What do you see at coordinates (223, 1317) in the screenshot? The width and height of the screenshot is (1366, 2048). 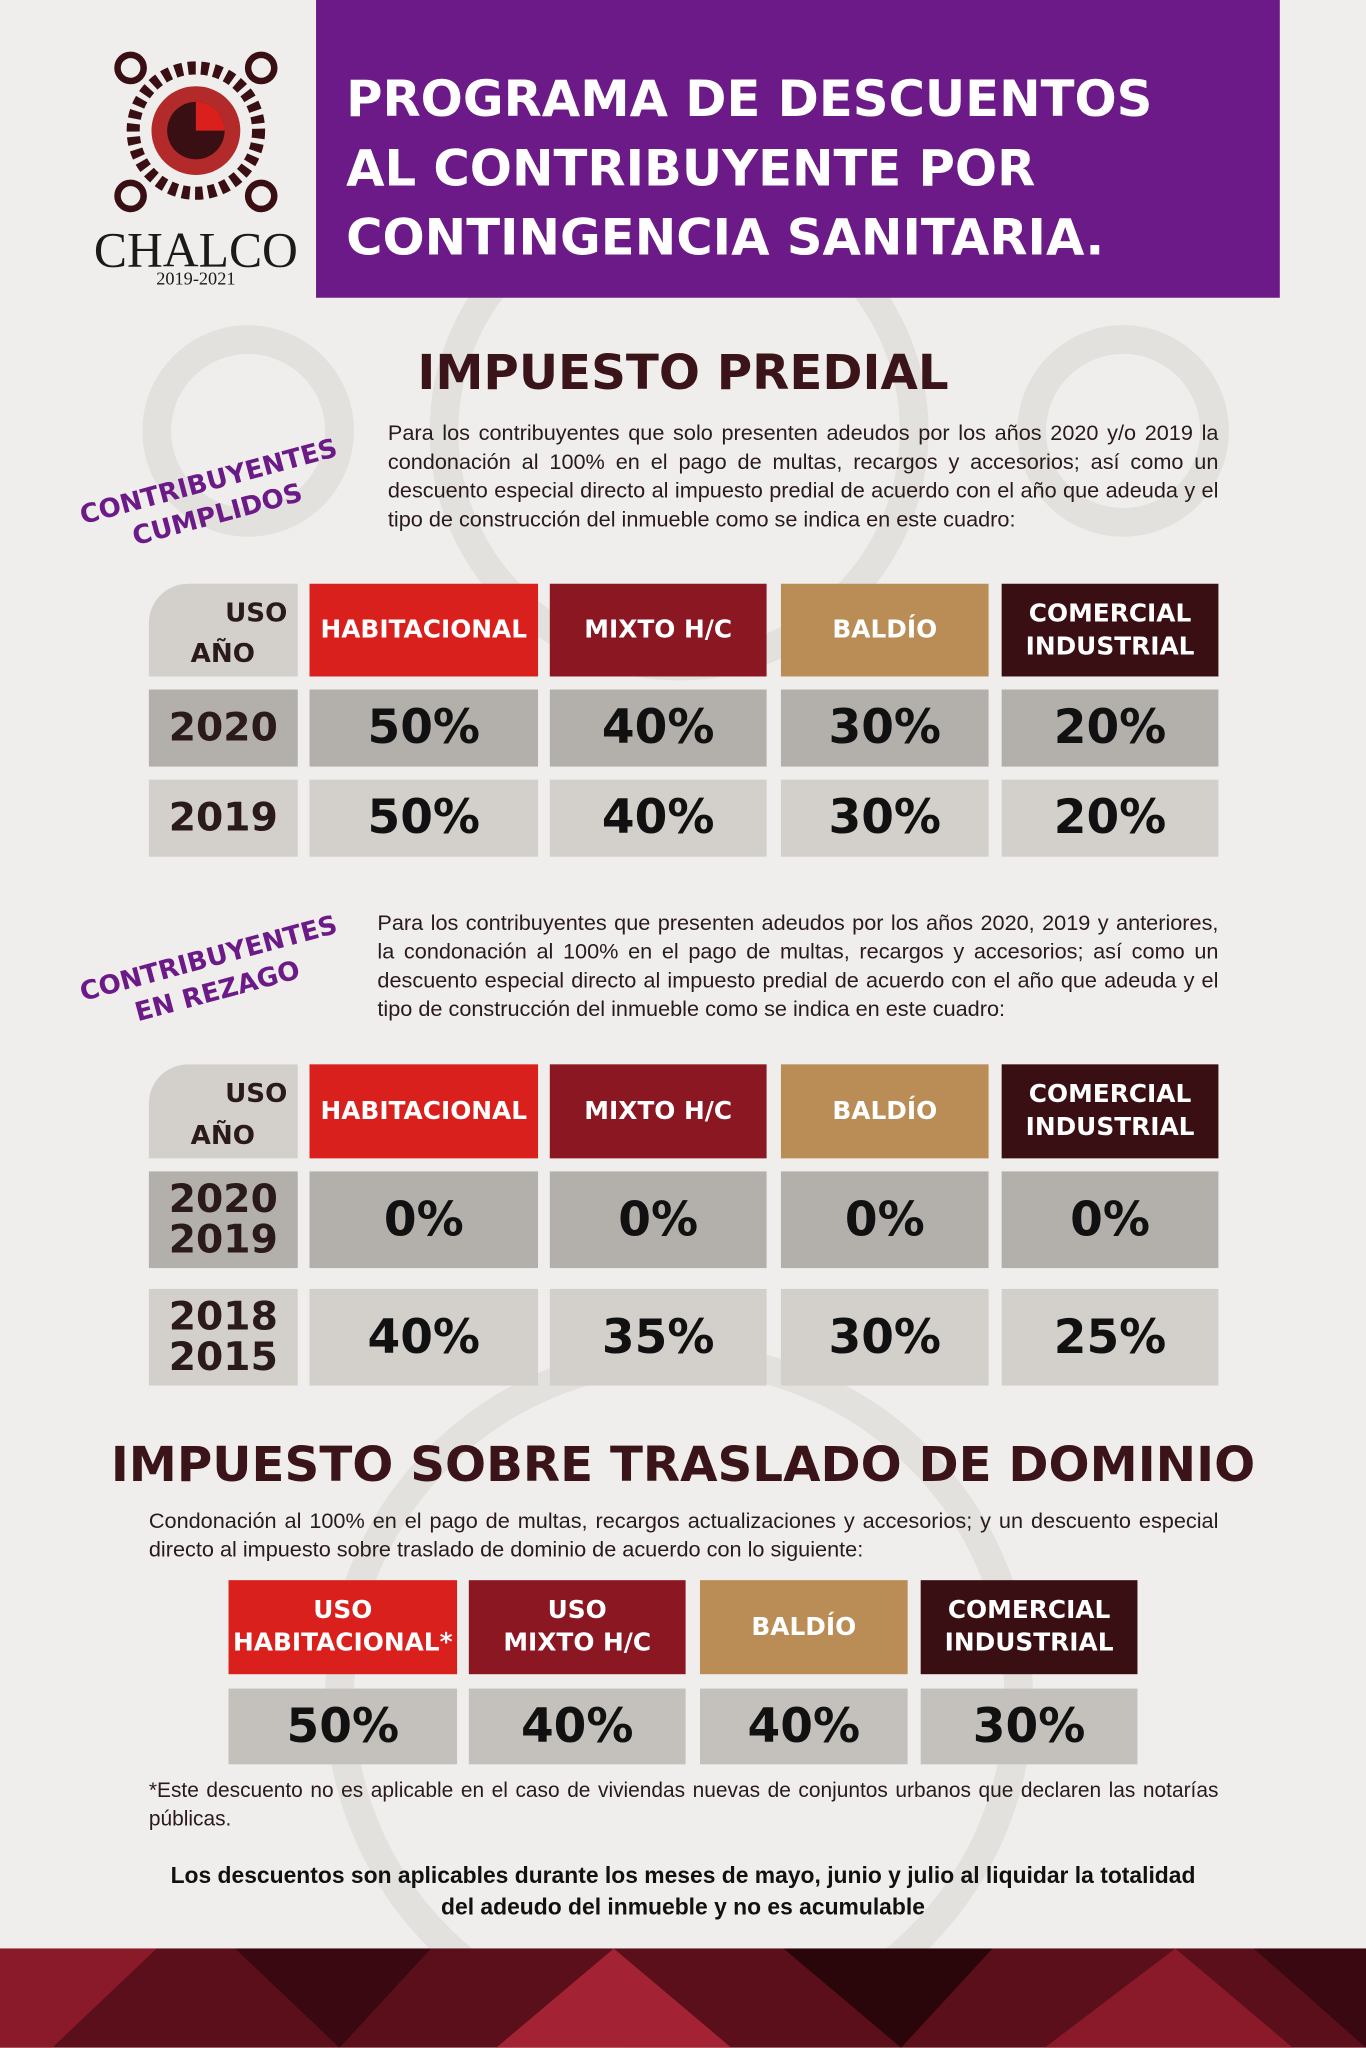 I see `year-line: 2018` at bounding box center [223, 1317].